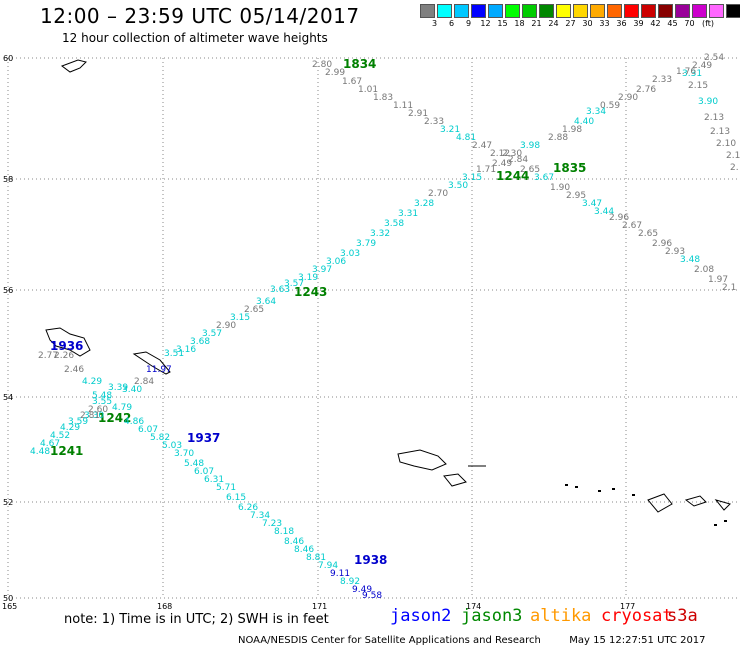 This screenshot has height=650, width=740. Describe the element at coordinates (308, 278) in the screenshot. I see `wave-height-label: 3.19` at that location.